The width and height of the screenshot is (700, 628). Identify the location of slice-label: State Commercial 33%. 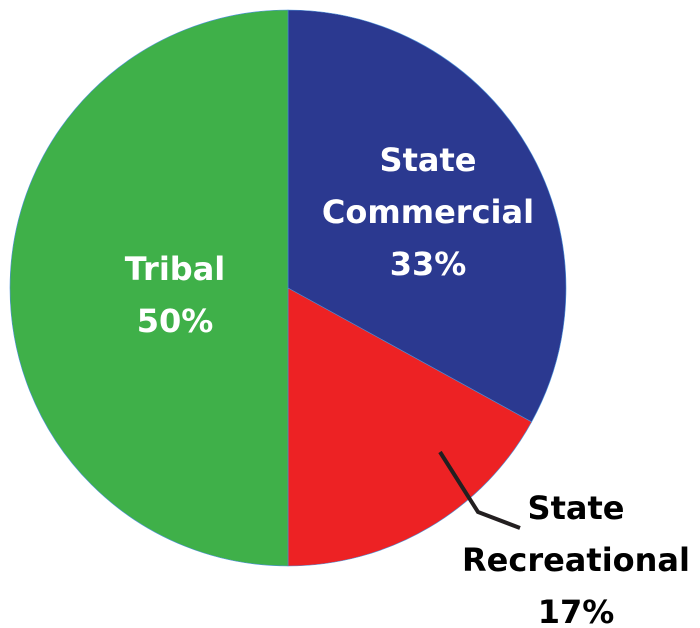
(428, 212).